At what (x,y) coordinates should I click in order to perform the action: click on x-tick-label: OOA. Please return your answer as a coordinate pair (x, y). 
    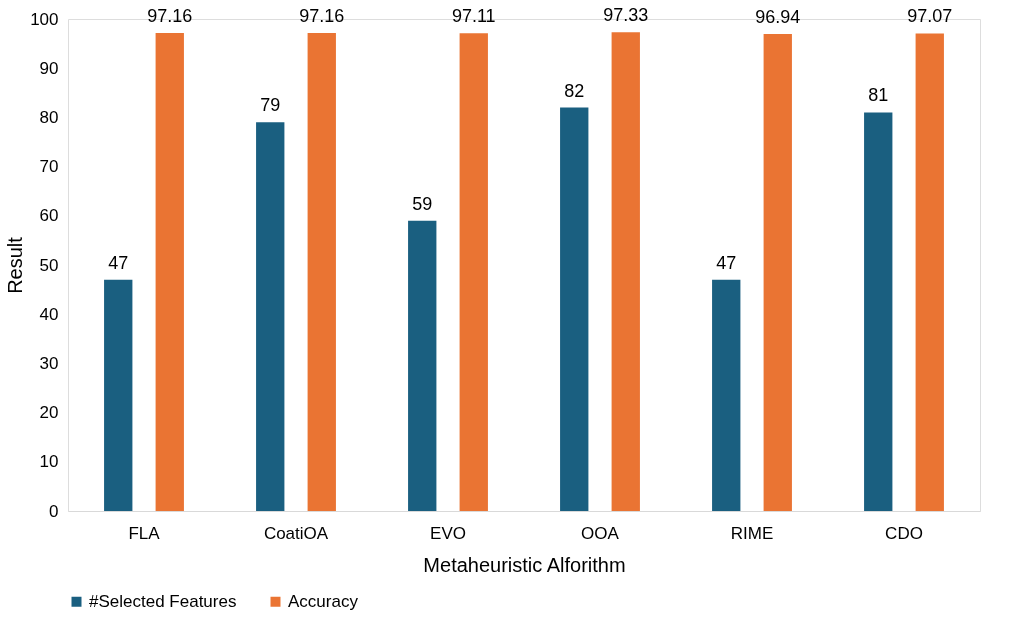
    Looking at the image, I should click on (600, 533).